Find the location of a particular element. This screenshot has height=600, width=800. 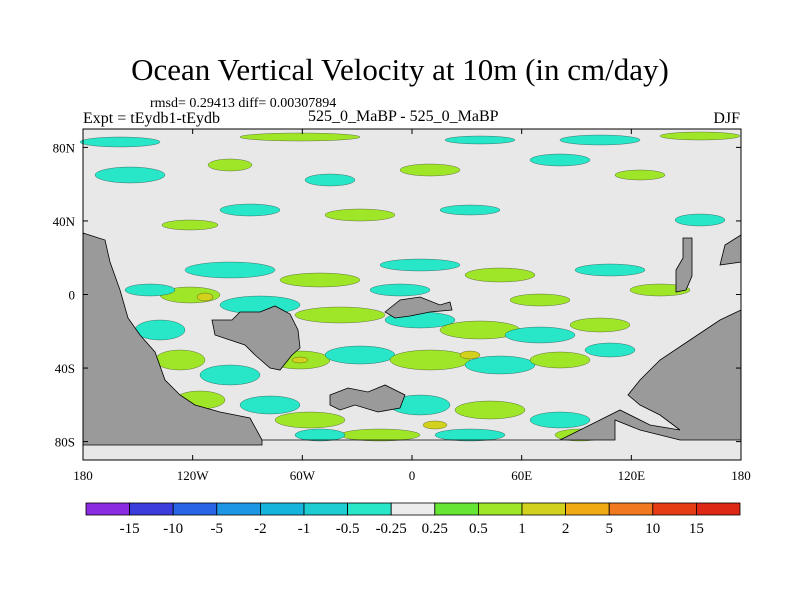

colorbar-label: 0.25 is located at coordinates (435, 529).